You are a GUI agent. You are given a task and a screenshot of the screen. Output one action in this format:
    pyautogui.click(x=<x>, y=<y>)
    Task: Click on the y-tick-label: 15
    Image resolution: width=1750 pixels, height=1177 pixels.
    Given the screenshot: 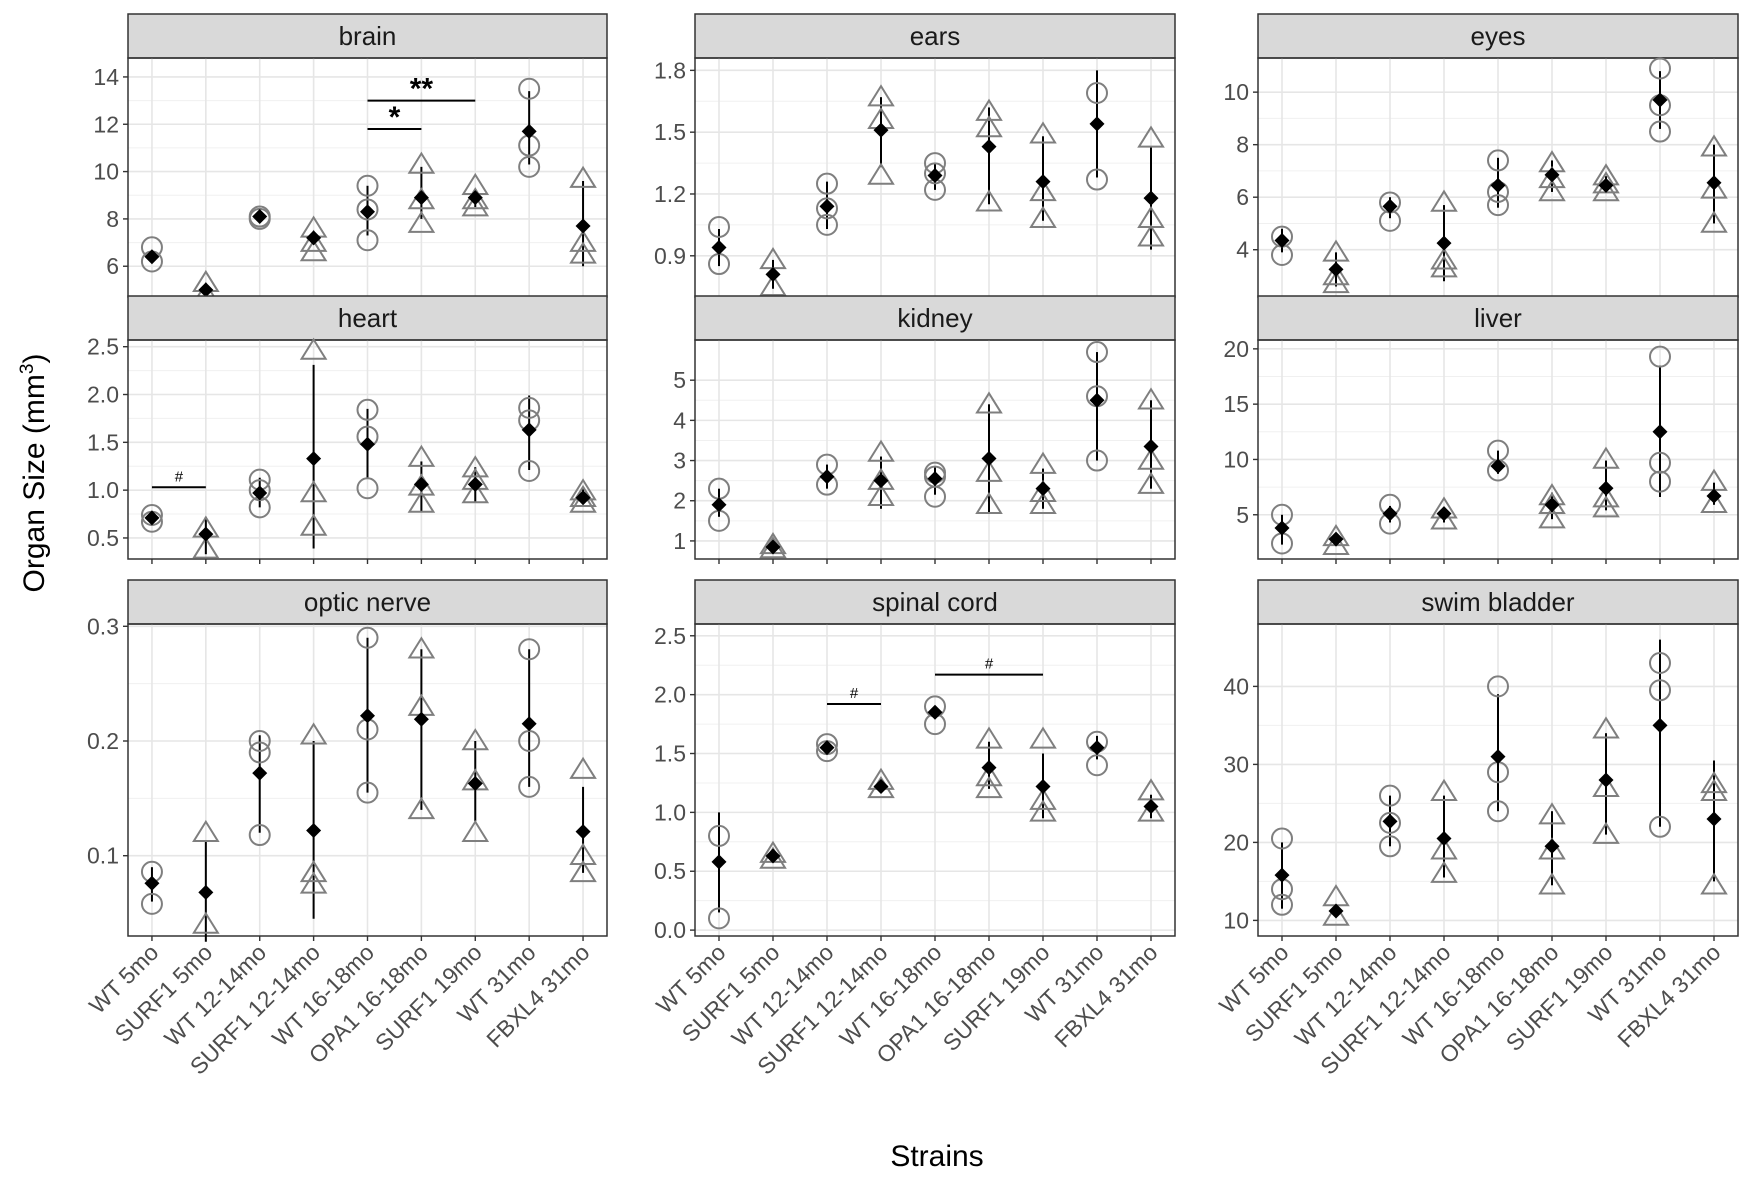 What is the action you would take?
    pyautogui.click(x=1236, y=404)
    